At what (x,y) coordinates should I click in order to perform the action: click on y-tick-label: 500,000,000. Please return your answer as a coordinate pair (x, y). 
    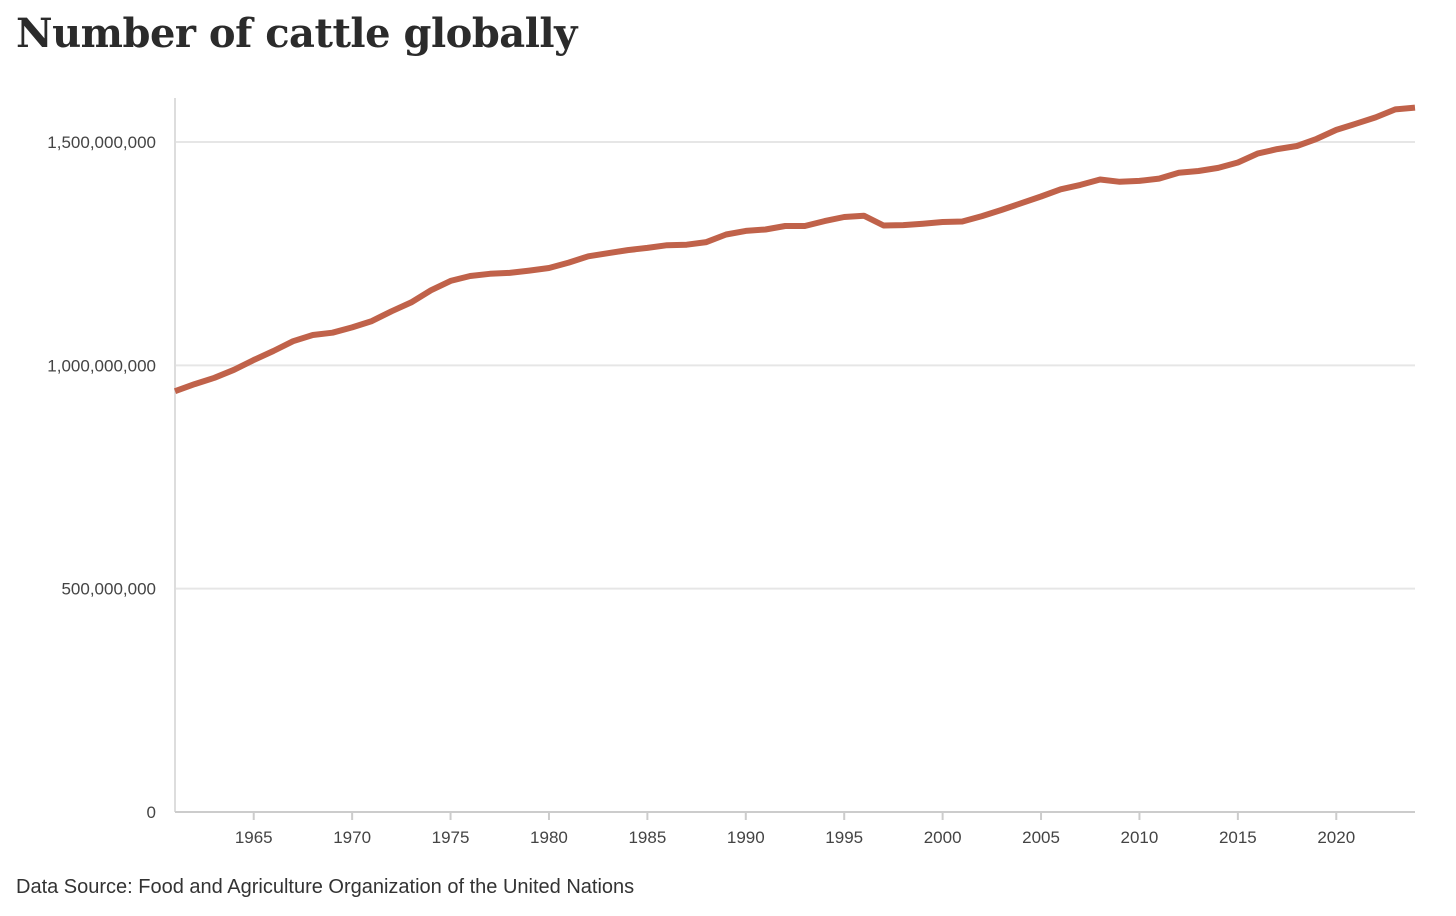
    Looking at the image, I should click on (108, 589).